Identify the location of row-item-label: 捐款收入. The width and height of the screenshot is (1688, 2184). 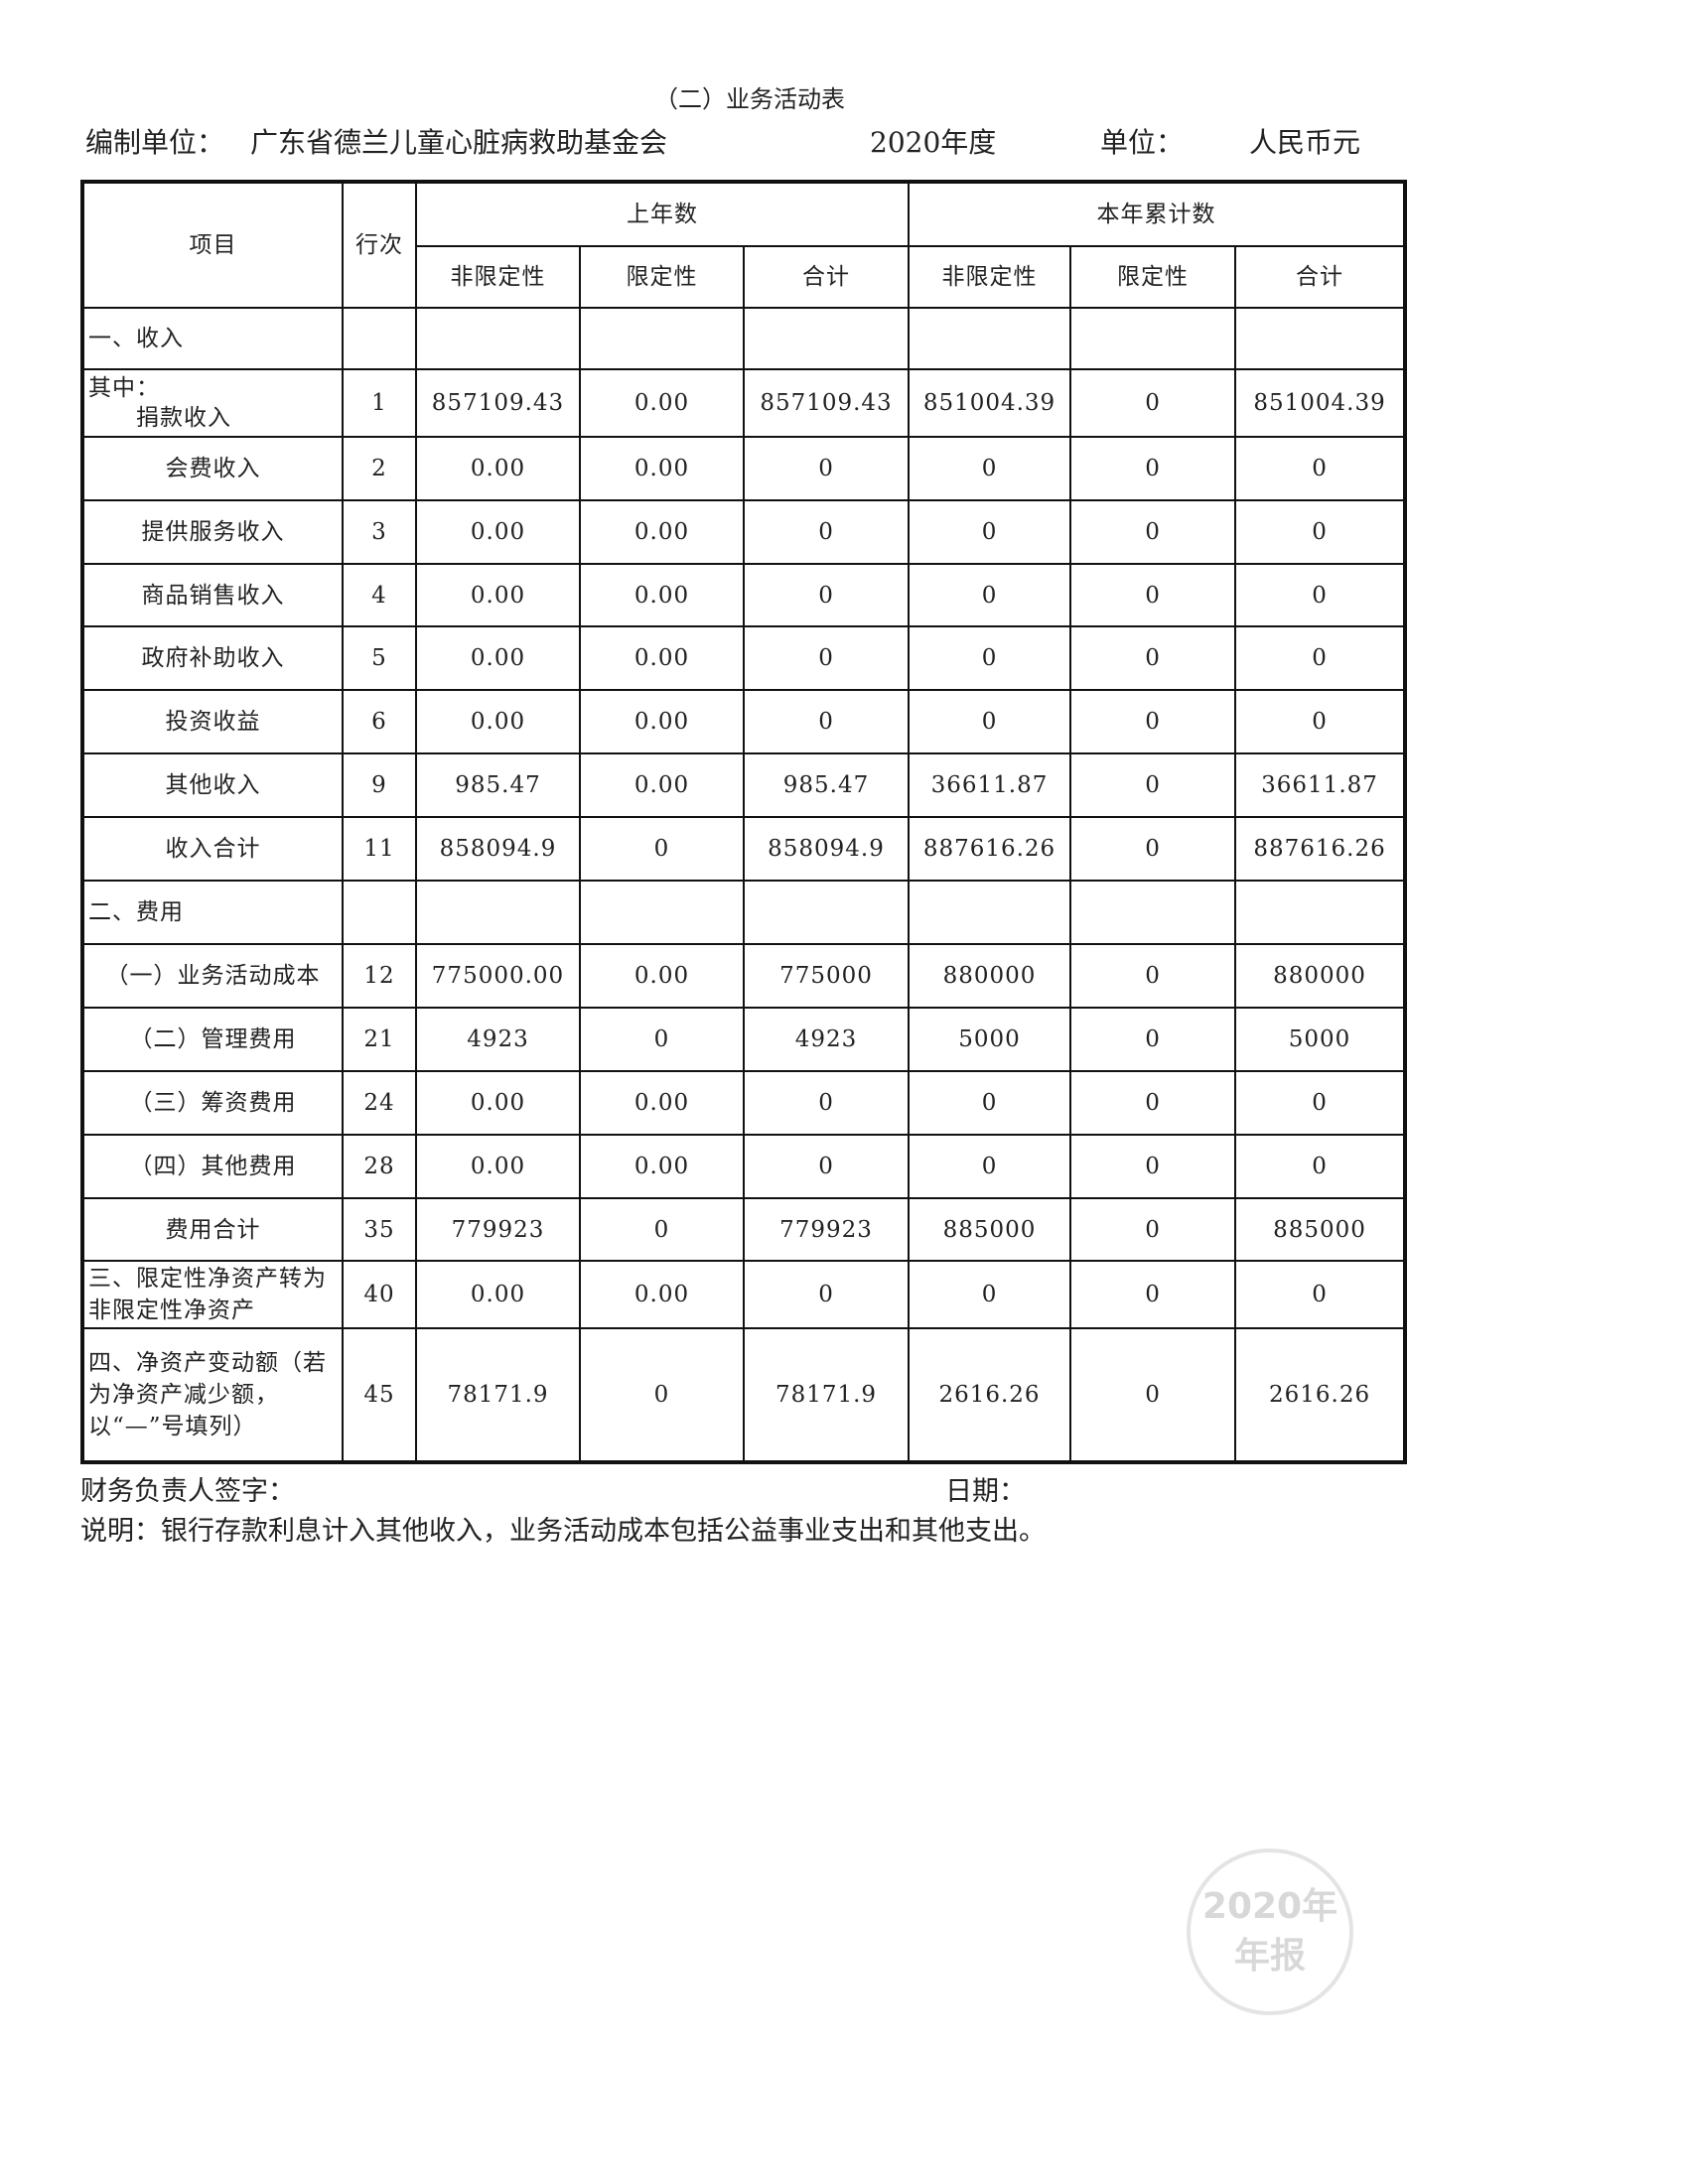
(183, 418).